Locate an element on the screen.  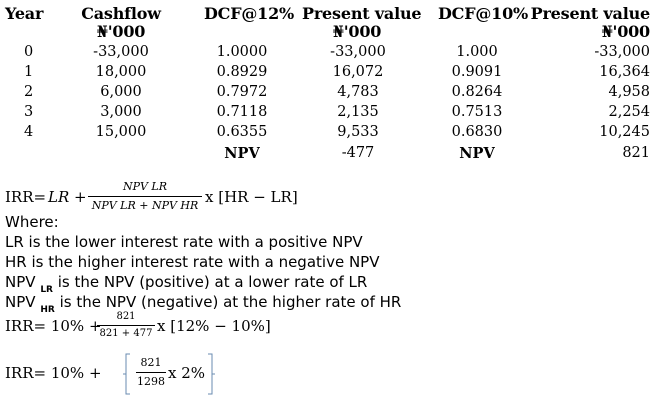
pv1-cell: 9,533 is located at coordinates (358, 132).